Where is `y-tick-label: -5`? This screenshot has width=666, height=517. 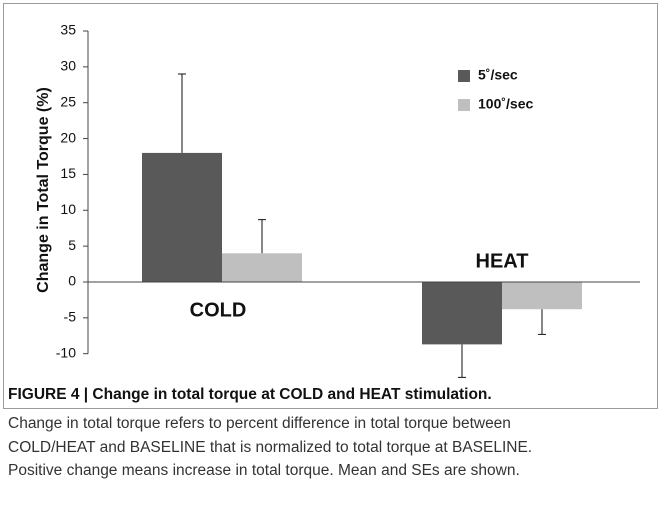
y-tick-label: -5 is located at coordinates (70, 317).